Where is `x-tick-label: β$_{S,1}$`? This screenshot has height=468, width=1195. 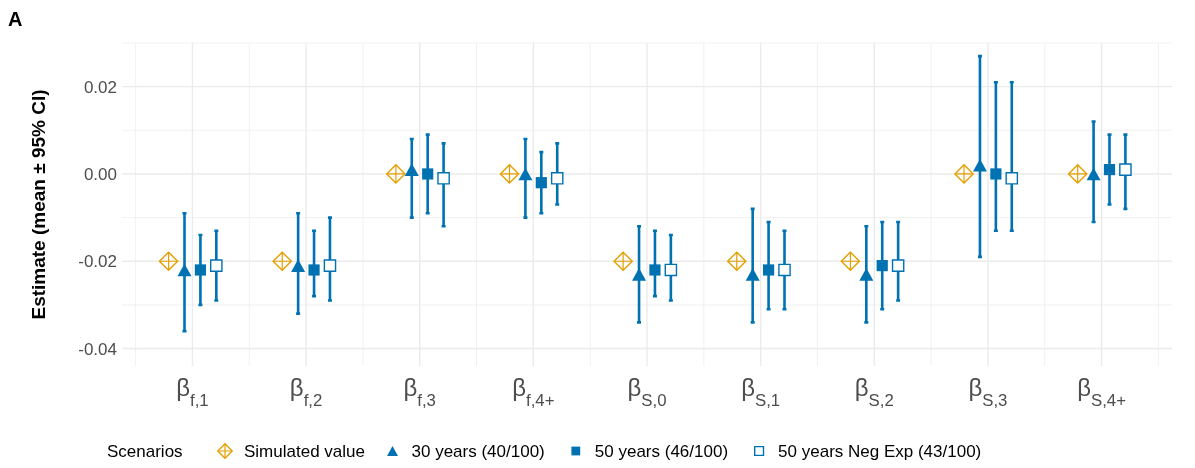
x-tick-label: β$_{S,1}$ is located at coordinates (761, 392).